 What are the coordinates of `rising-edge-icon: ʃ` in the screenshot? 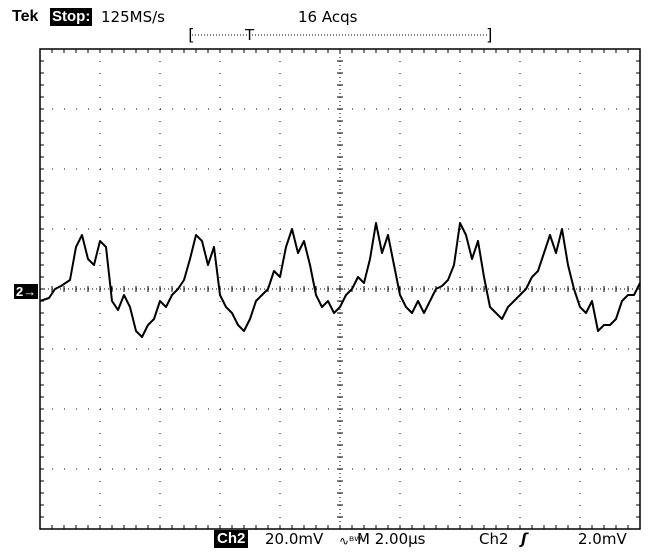 It's located at (524, 539).